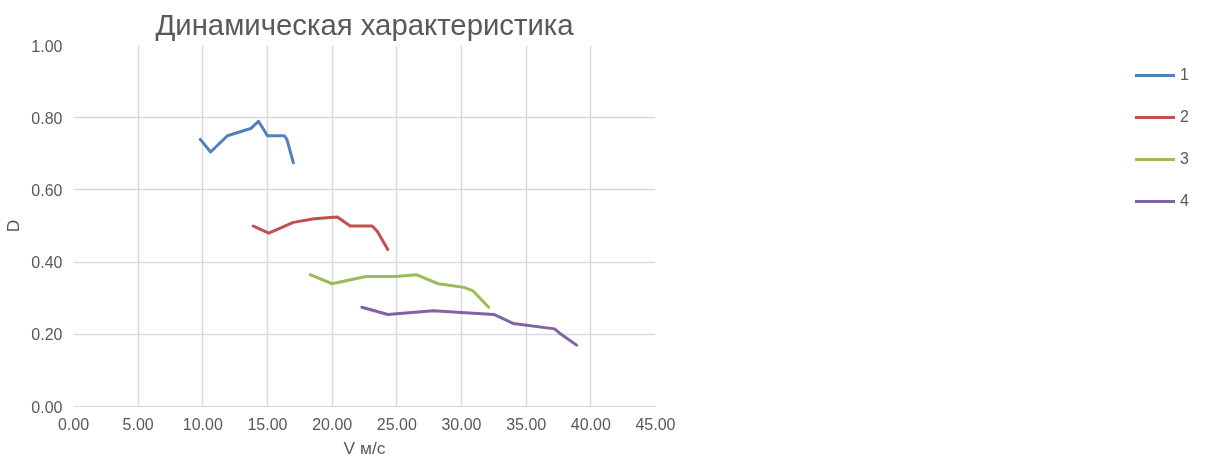  What do you see at coordinates (138, 424) in the screenshot?
I see `x-tick-label: 5.00` at bounding box center [138, 424].